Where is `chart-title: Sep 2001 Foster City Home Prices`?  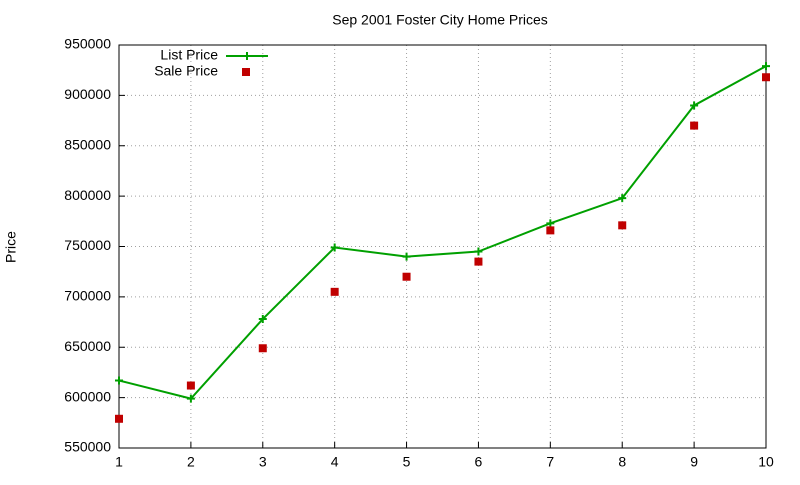
chart-title: Sep 2001 Foster City Home Prices is located at coordinates (440, 20).